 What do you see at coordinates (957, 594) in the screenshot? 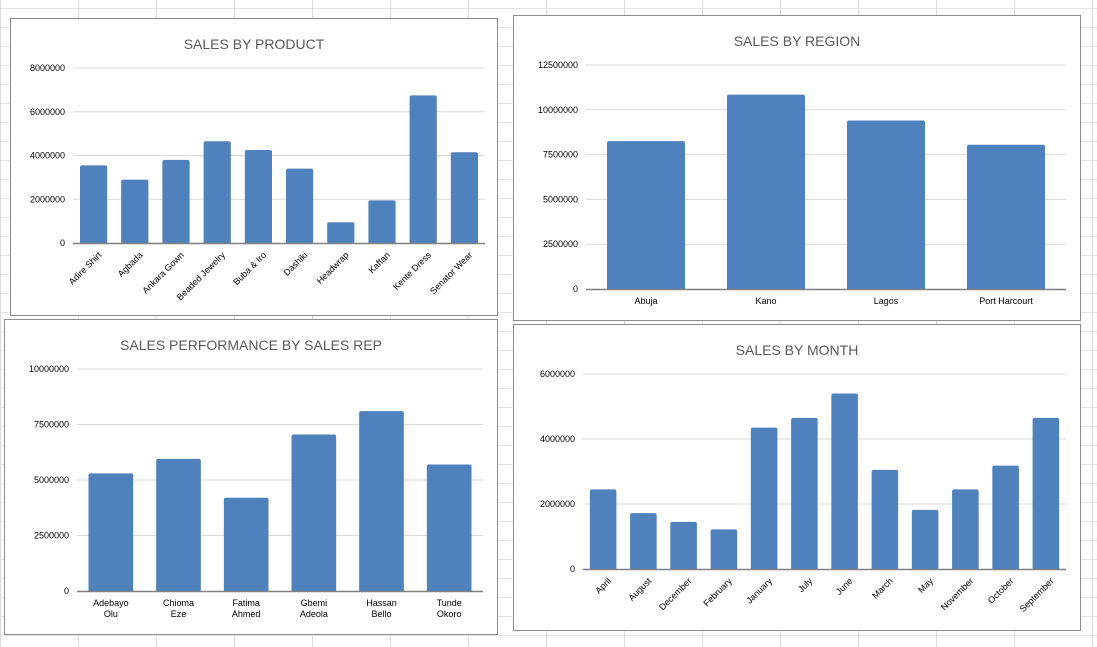
I see `category-label: November` at bounding box center [957, 594].